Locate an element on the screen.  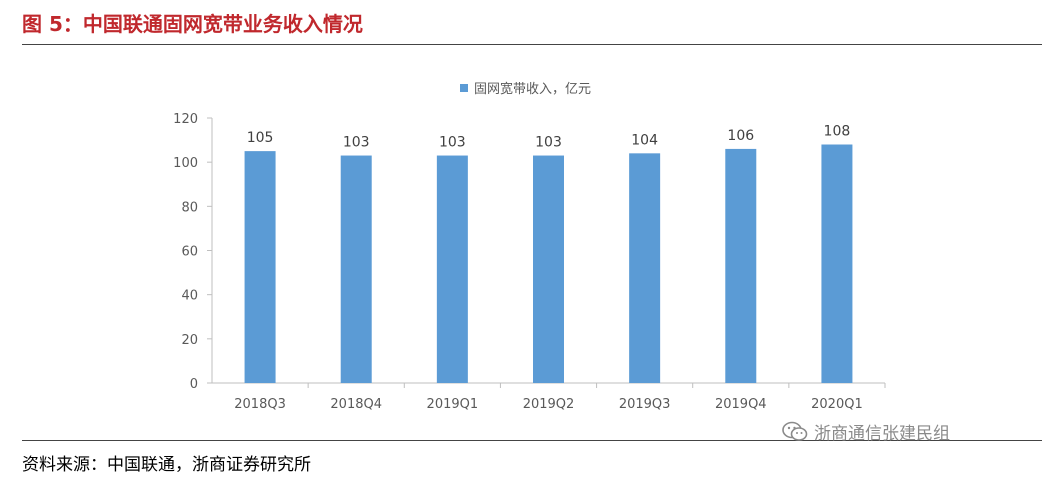
watermark: 浙商通信张建民组 is located at coordinates (866, 431).